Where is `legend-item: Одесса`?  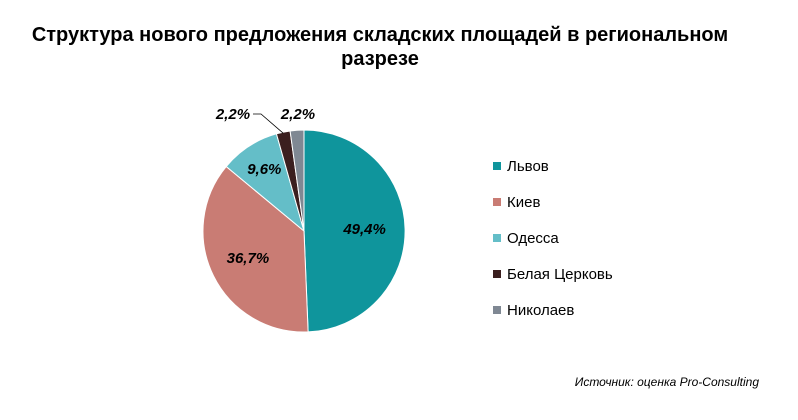 legend-item: Одесса is located at coordinates (603, 238).